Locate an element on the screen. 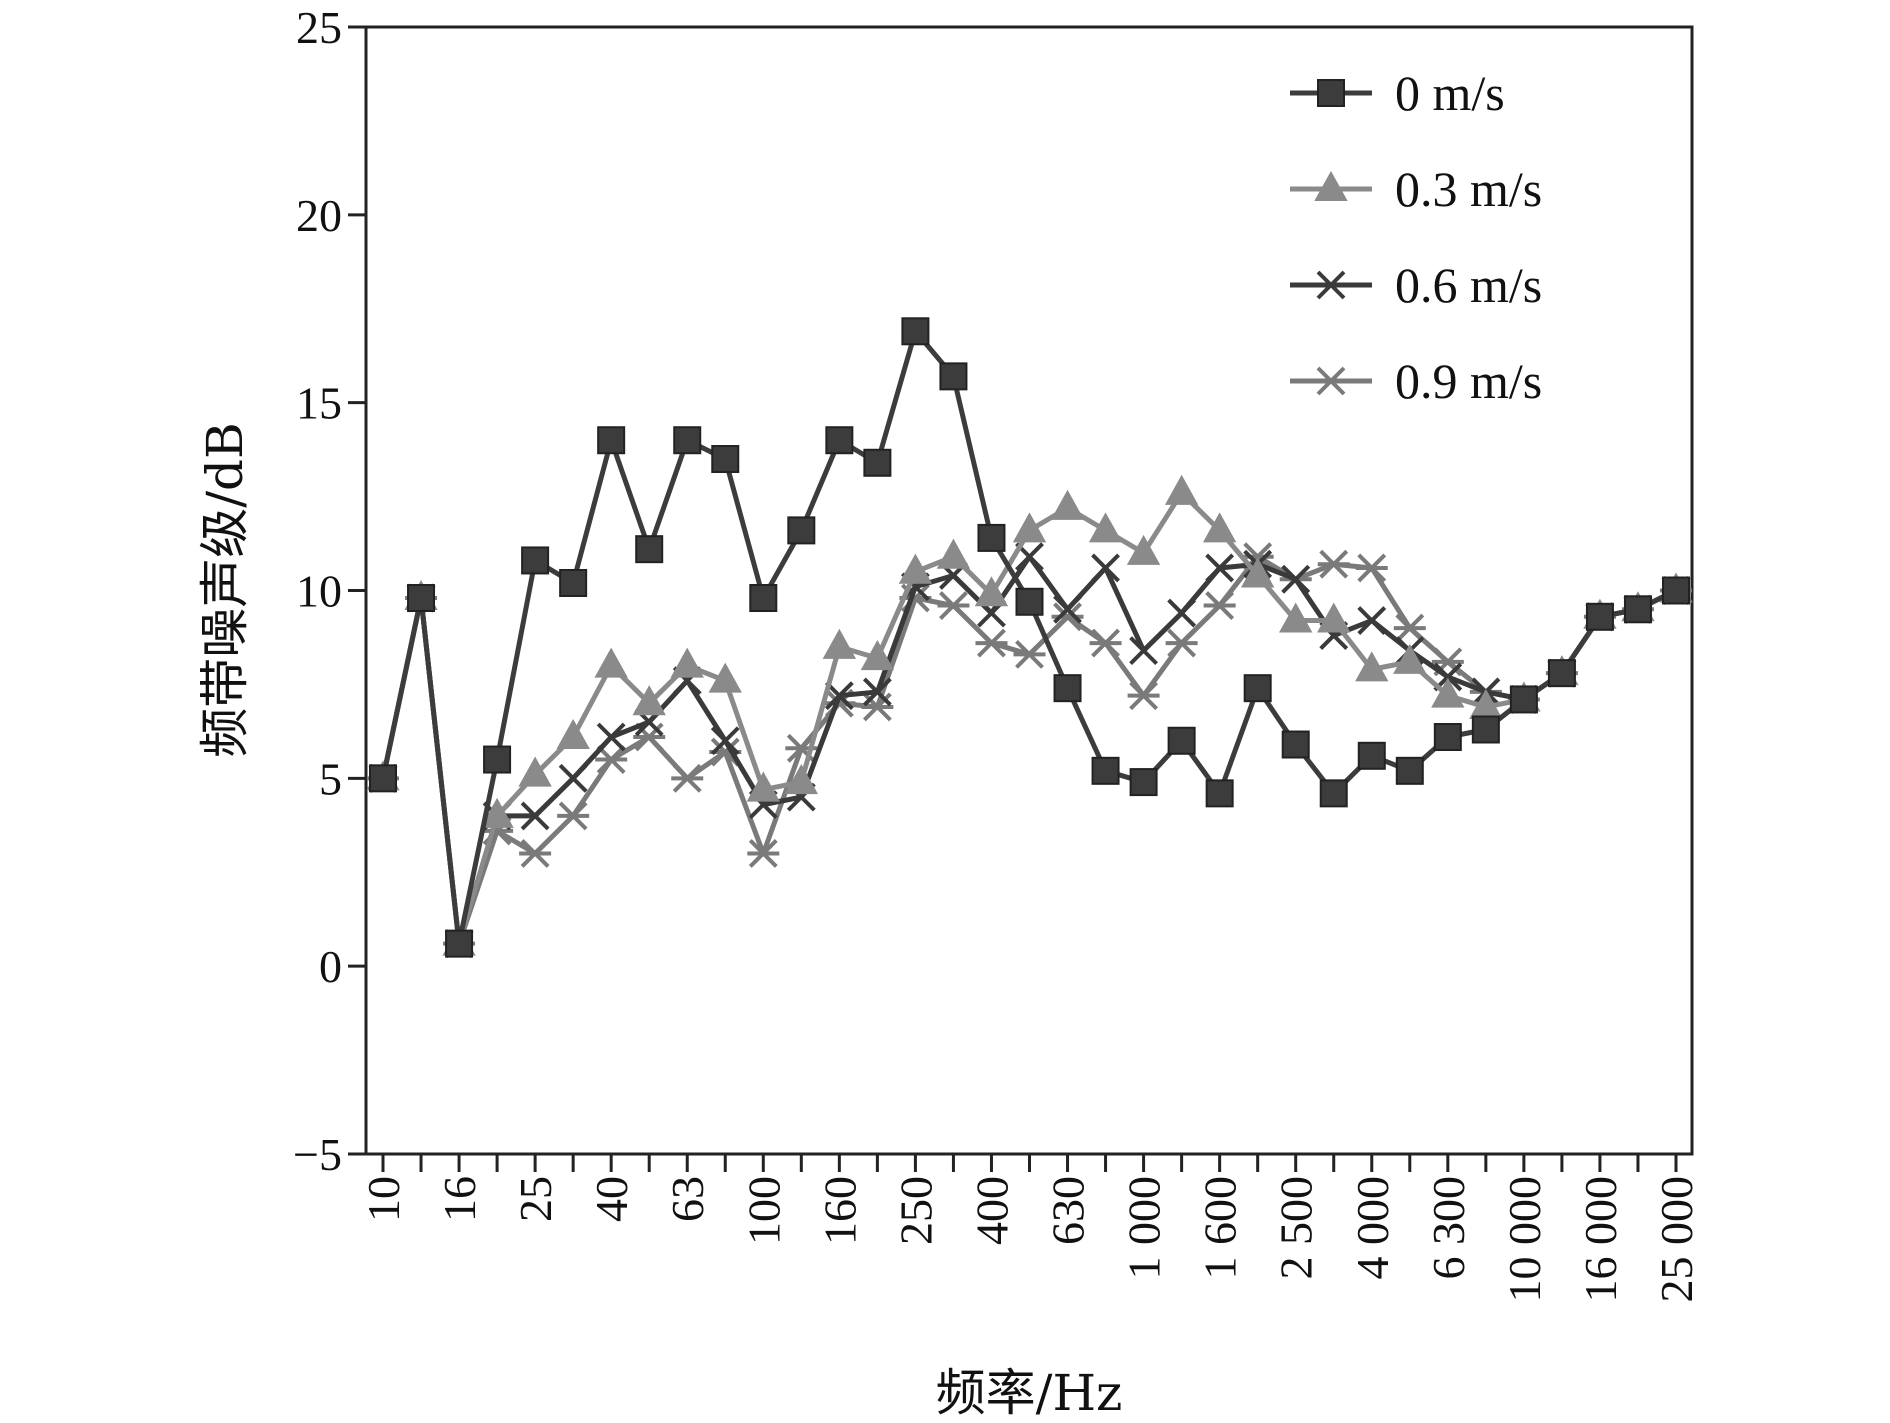 The width and height of the screenshot is (1890, 1423). x-tick-label: 1 000 is located at coordinates (1144, 1228).